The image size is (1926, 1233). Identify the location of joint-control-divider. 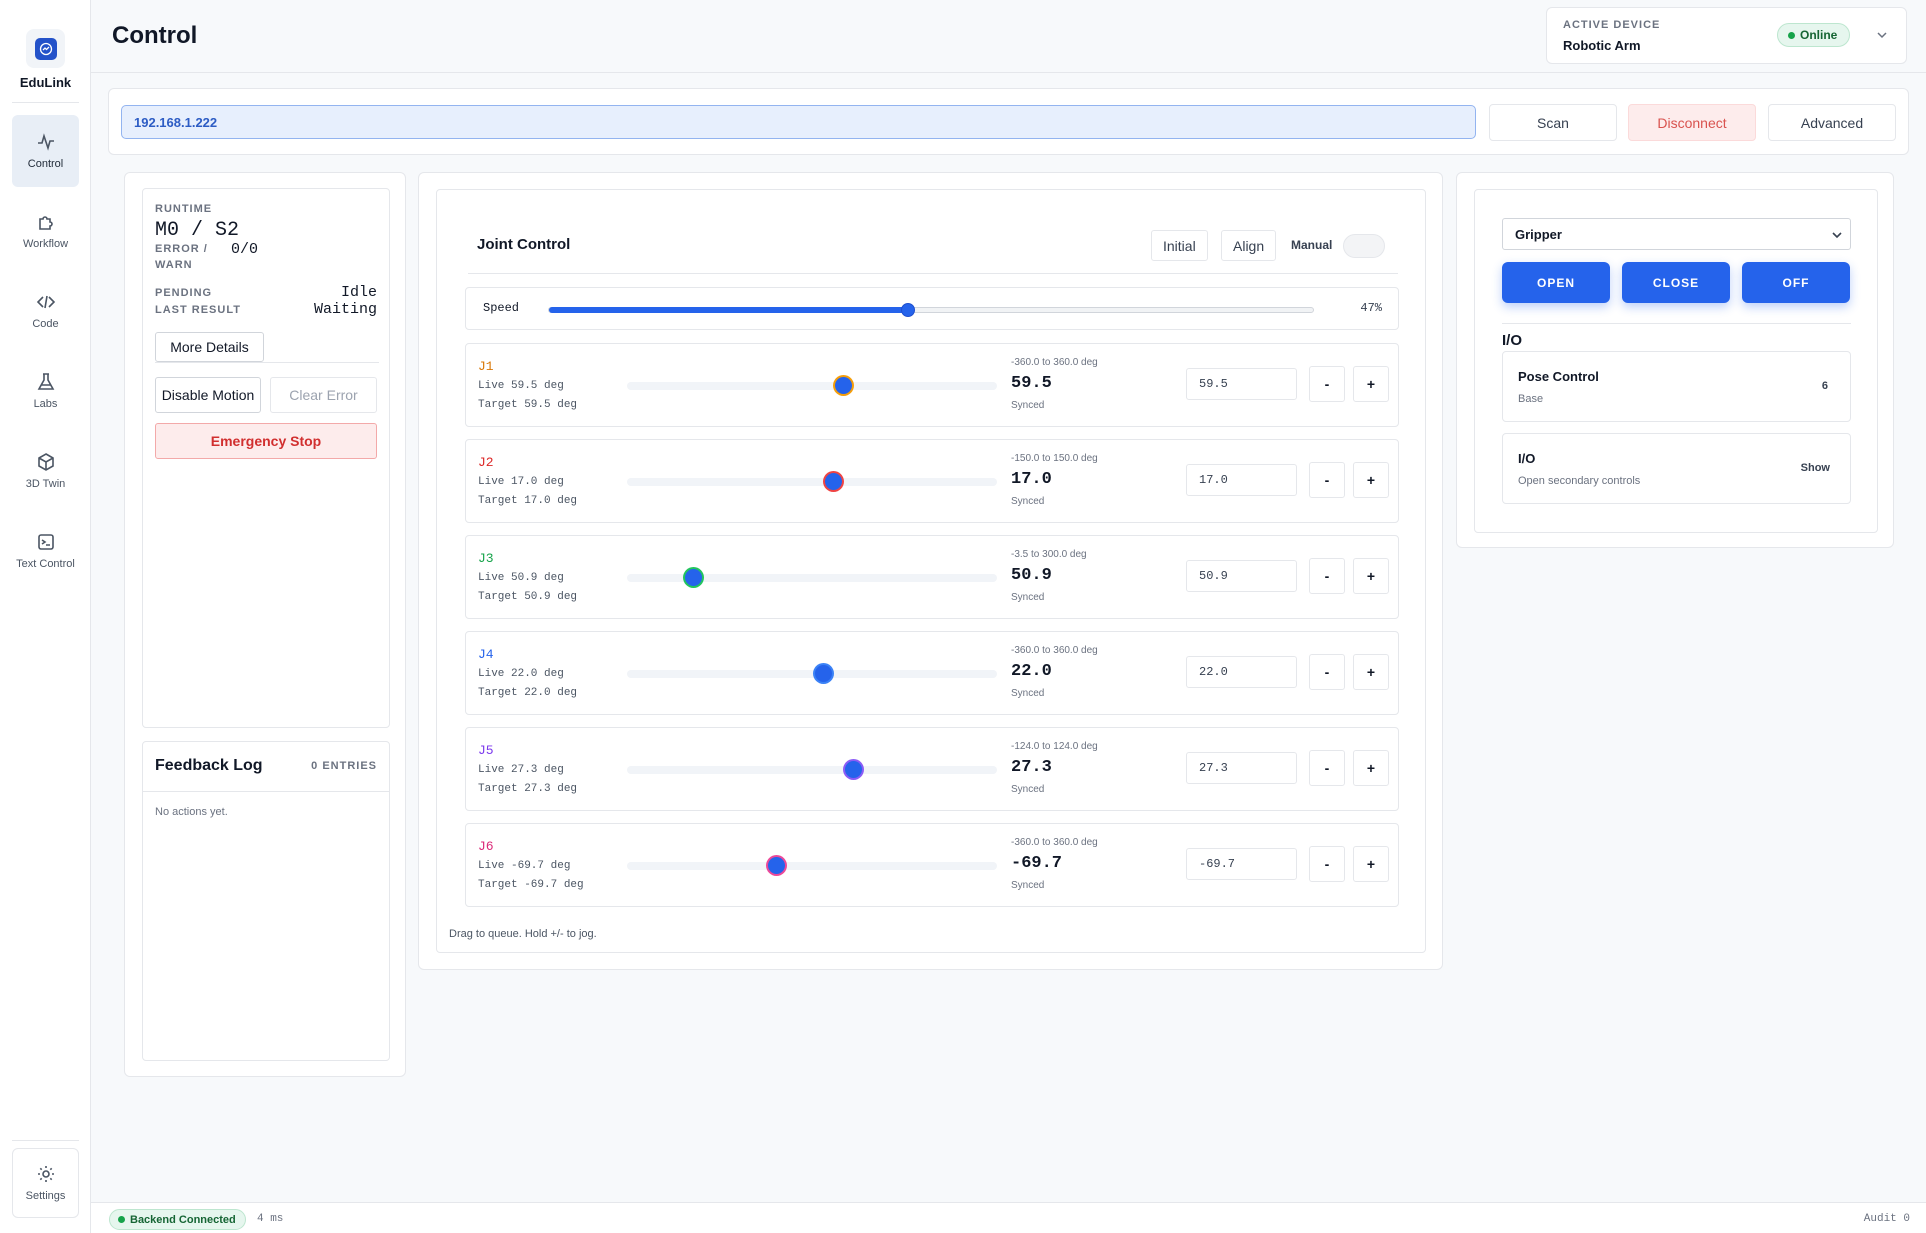
(933, 273).